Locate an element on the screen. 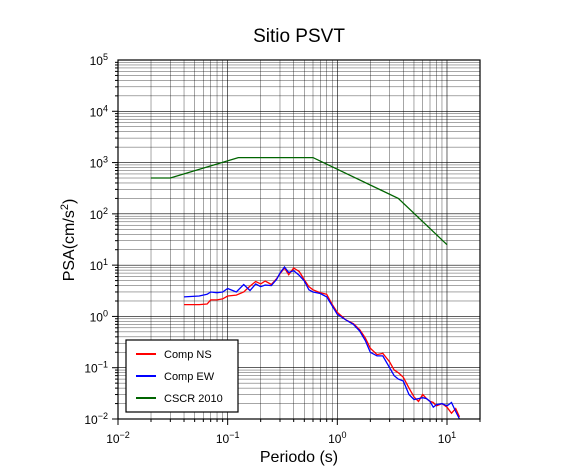 The height and width of the screenshot is (475, 586). y-tick-label: 10² is located at coordinates (99, 214).